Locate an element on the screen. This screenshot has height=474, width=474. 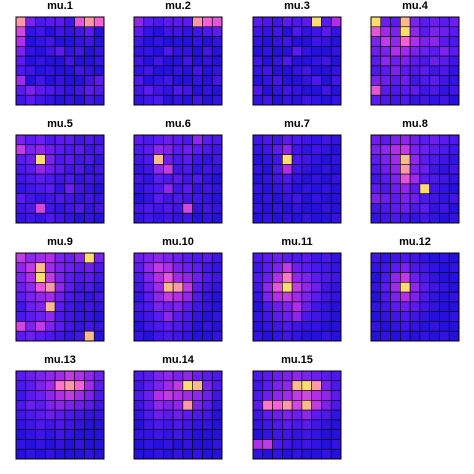
panel-title: mu.6 is located at coordinates (178, 124).